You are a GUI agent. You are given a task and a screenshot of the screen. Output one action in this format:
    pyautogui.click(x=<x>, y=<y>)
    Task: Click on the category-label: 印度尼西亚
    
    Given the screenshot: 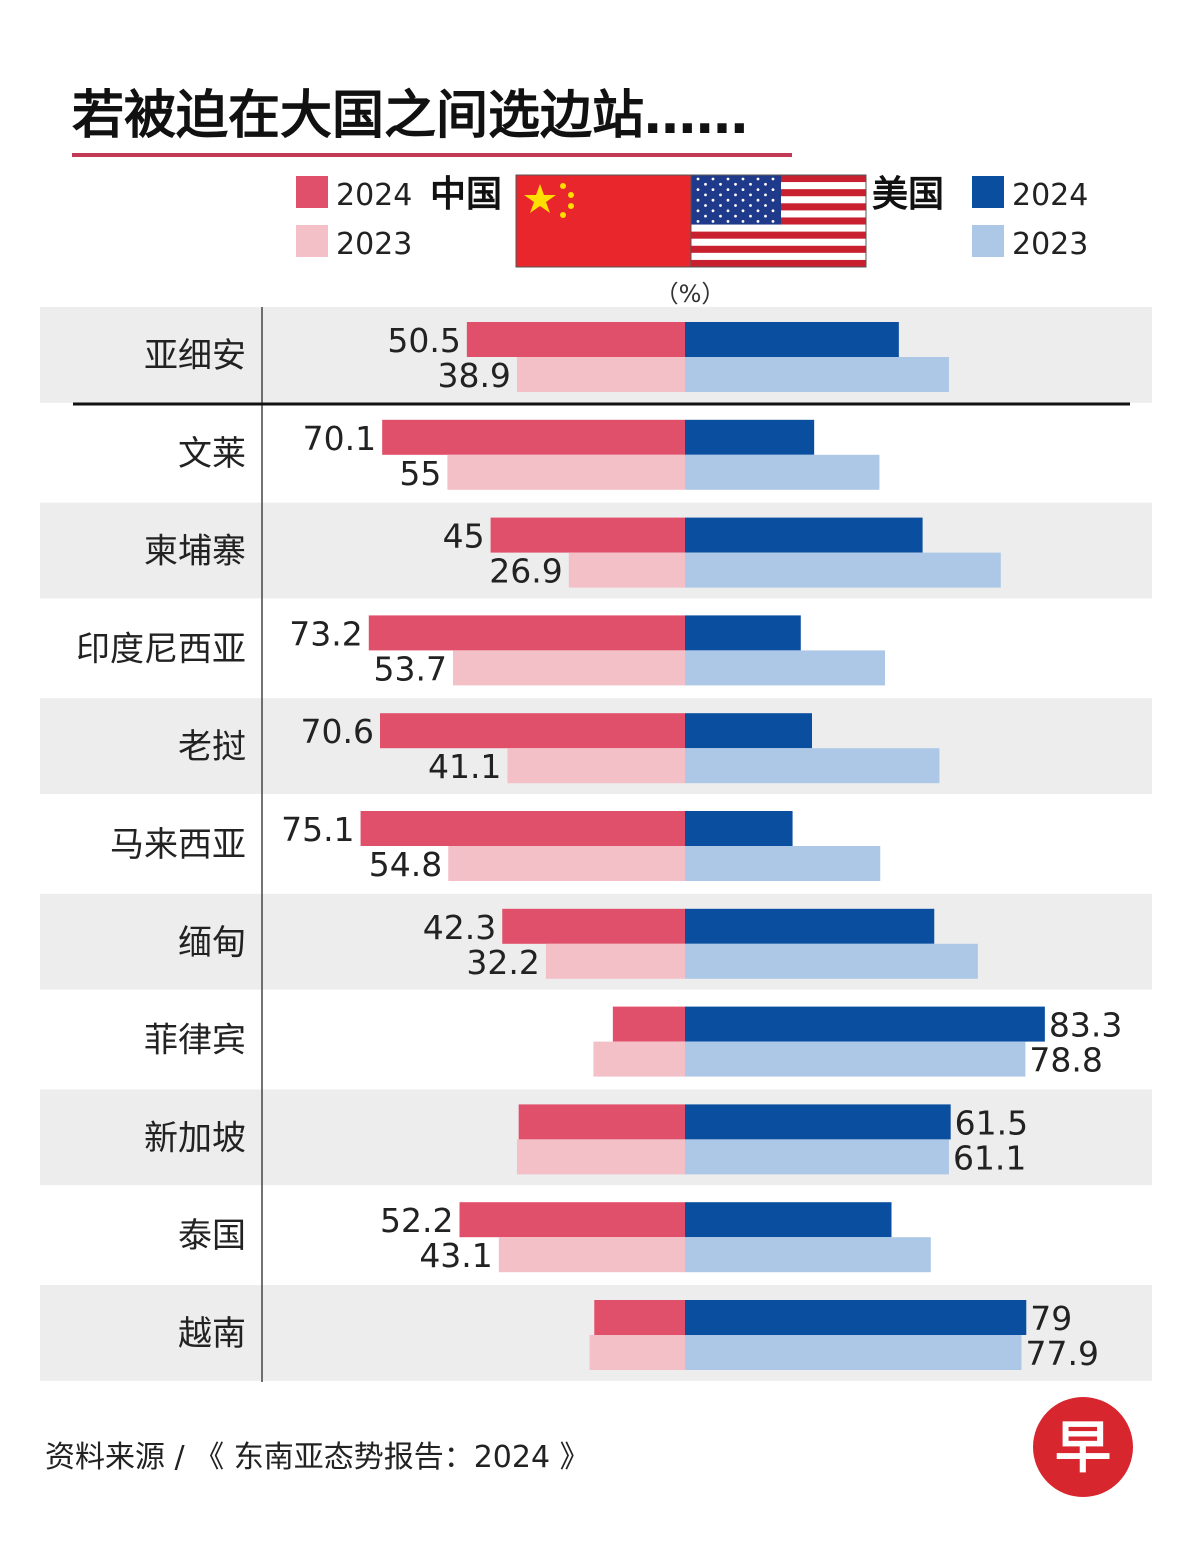 What is the action you would take?
    pyautogui.click(x=161, y=649)
    